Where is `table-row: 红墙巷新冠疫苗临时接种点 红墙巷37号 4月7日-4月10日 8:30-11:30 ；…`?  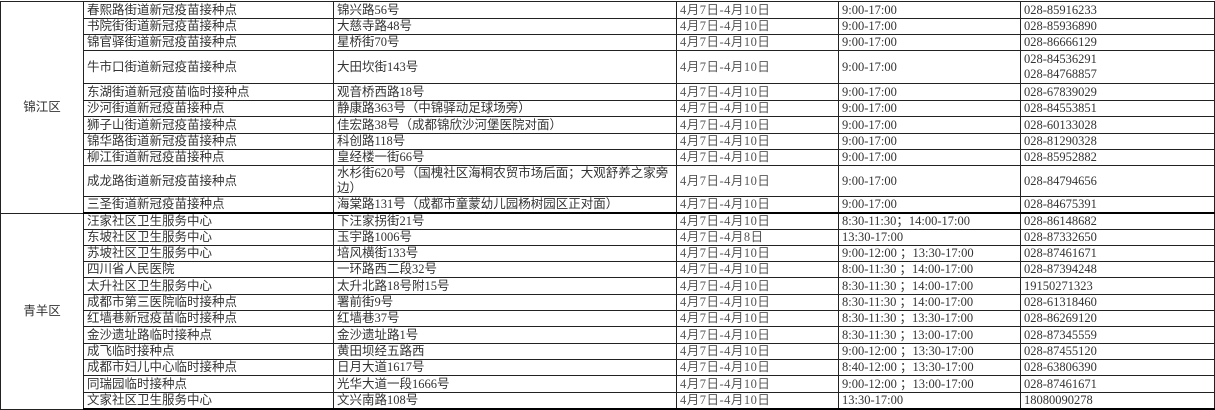 table-row: 红墙巷新冠疫苗临时接种点 红墙巷37号 4月7日-4月10日 8:30-11:30 ；… is located at coordinates (608, 318).